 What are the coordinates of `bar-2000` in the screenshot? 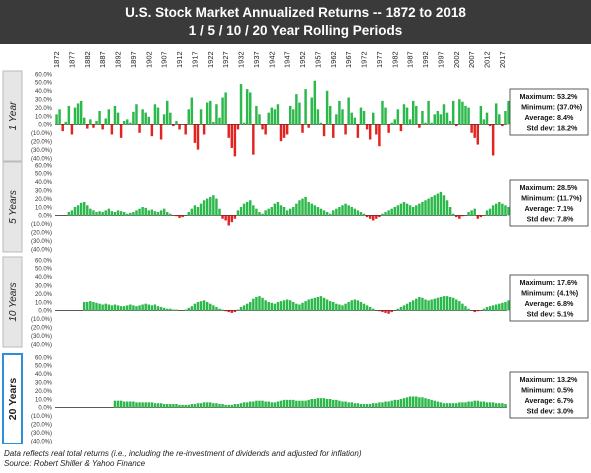 It's located at (450, 211).